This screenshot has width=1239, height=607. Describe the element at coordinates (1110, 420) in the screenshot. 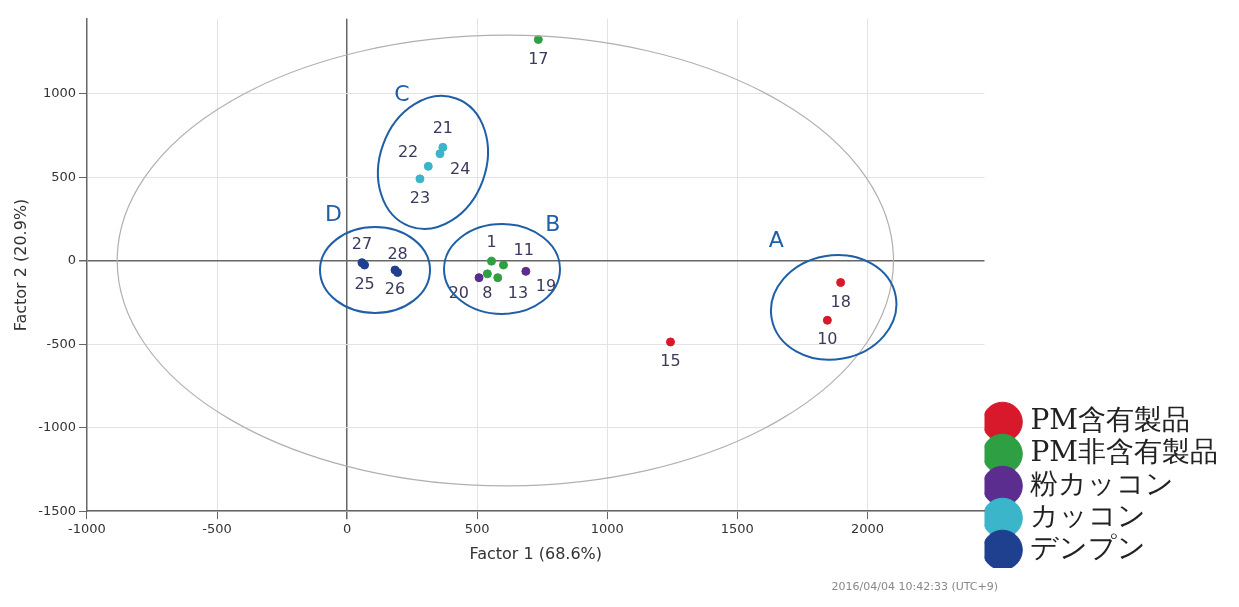

I see `legend-label: PM含有製品` at that location.